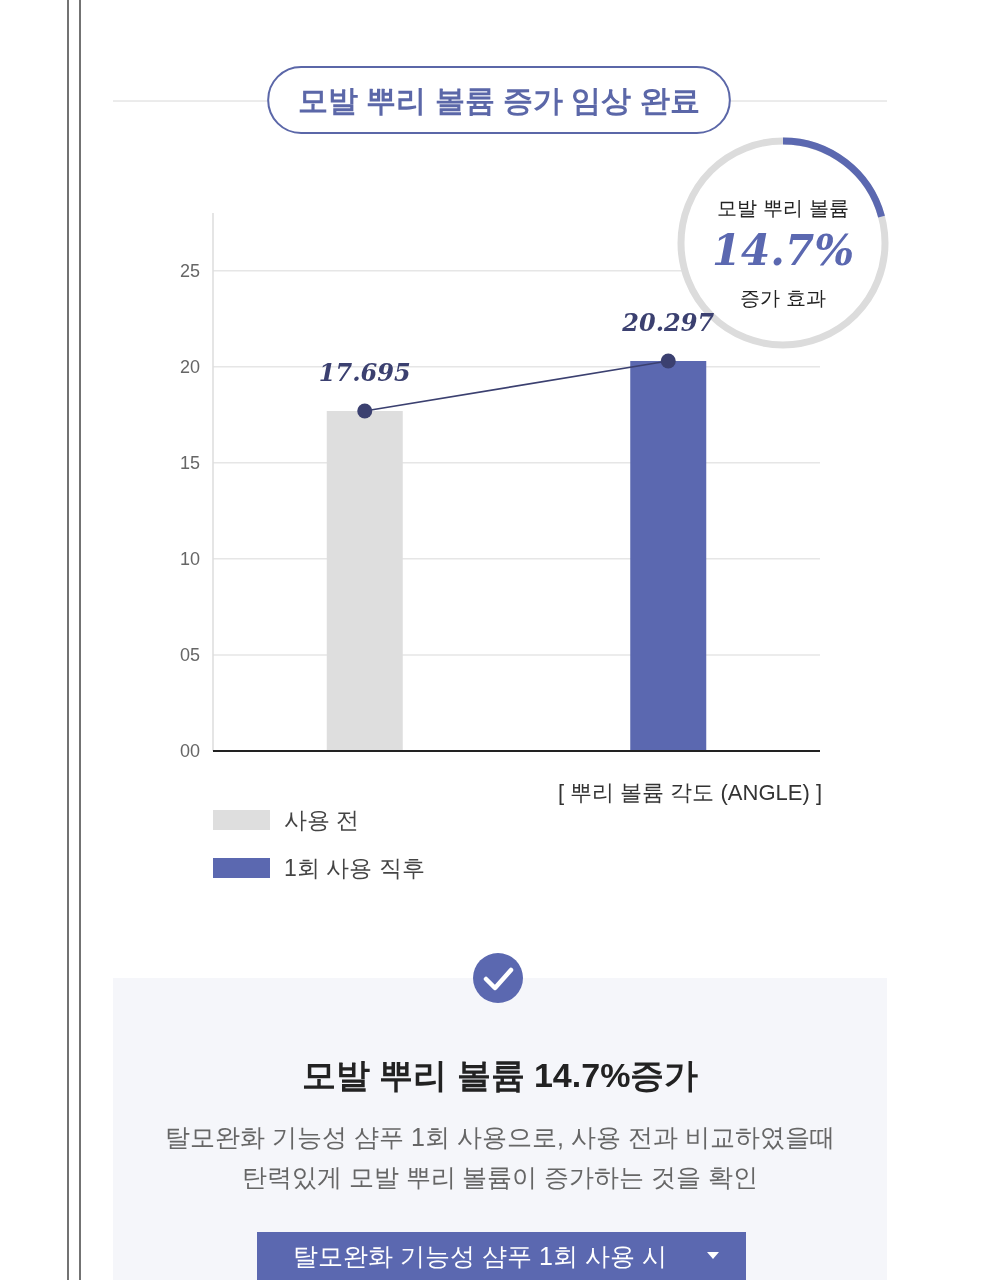 Image resolution: width=1000 pixels, height=1280 pixels. What do you see at coordinates (783, 298) in the screenshot?
I see `annotation: 증가 효과` at bounding box center [783, 298].